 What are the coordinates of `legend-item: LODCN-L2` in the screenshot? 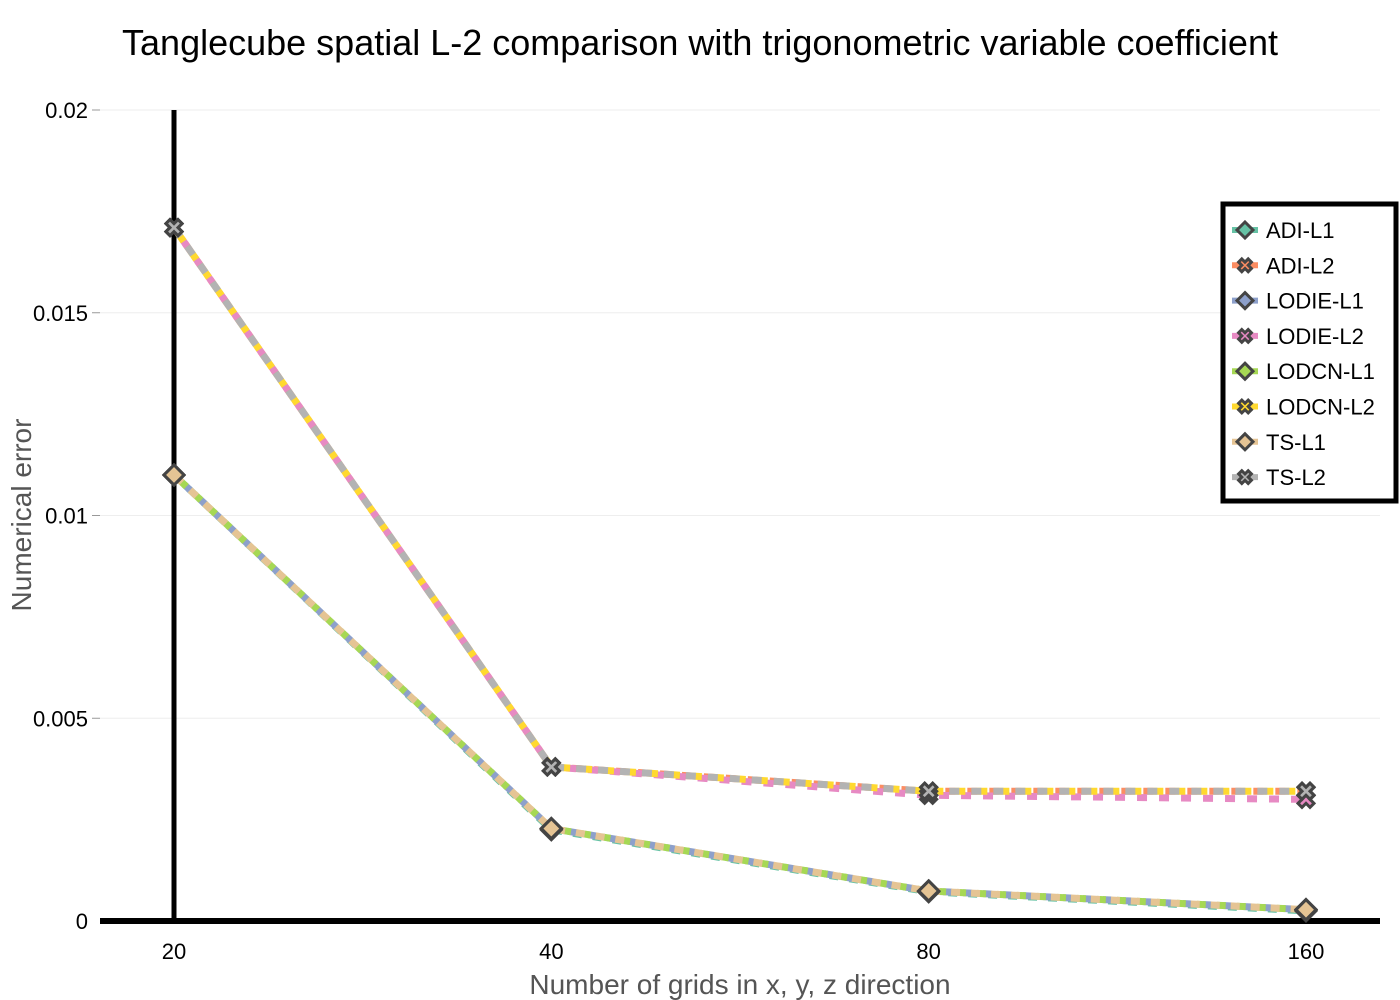 It's located at (1303, 407).